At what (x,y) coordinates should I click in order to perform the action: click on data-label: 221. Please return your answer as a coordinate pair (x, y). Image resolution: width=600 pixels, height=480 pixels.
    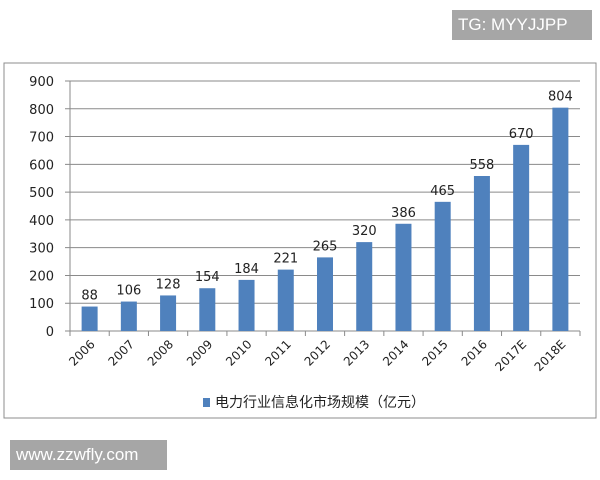
    Looking at the image, I should click on (285, 259).